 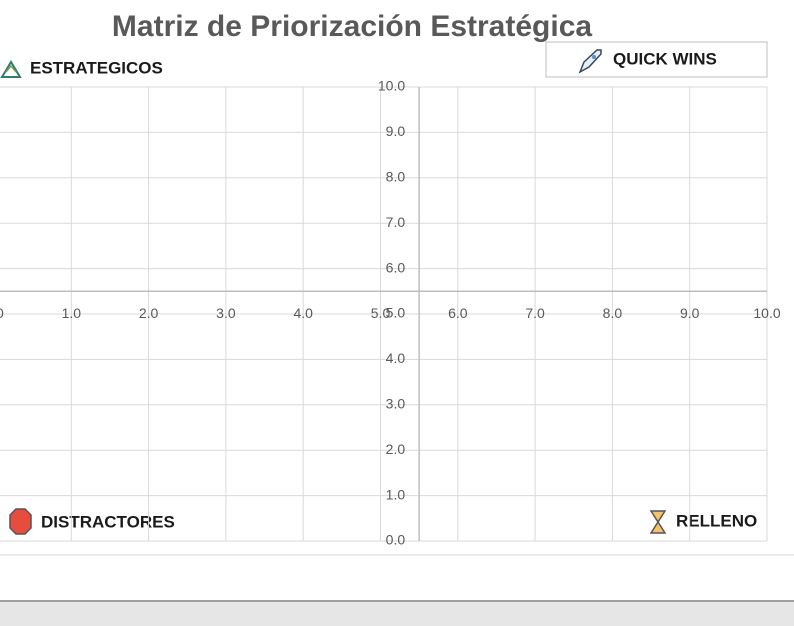 I want to click on y-tick-label: 7.0, so click(x=396, y=222).